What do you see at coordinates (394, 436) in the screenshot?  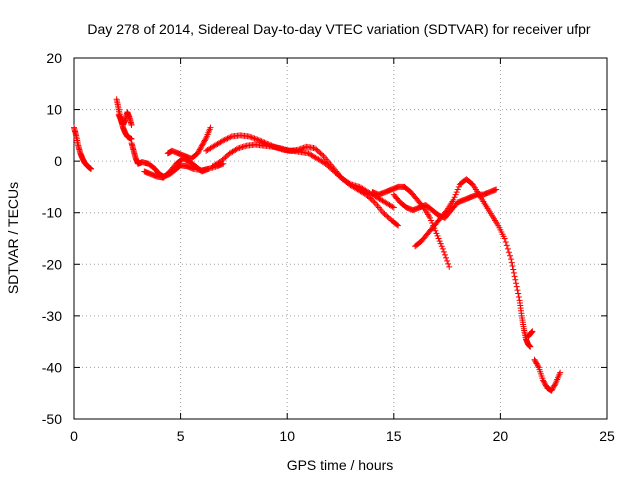 I see `x-tick-label: 15` at bounding box center [394, 436].